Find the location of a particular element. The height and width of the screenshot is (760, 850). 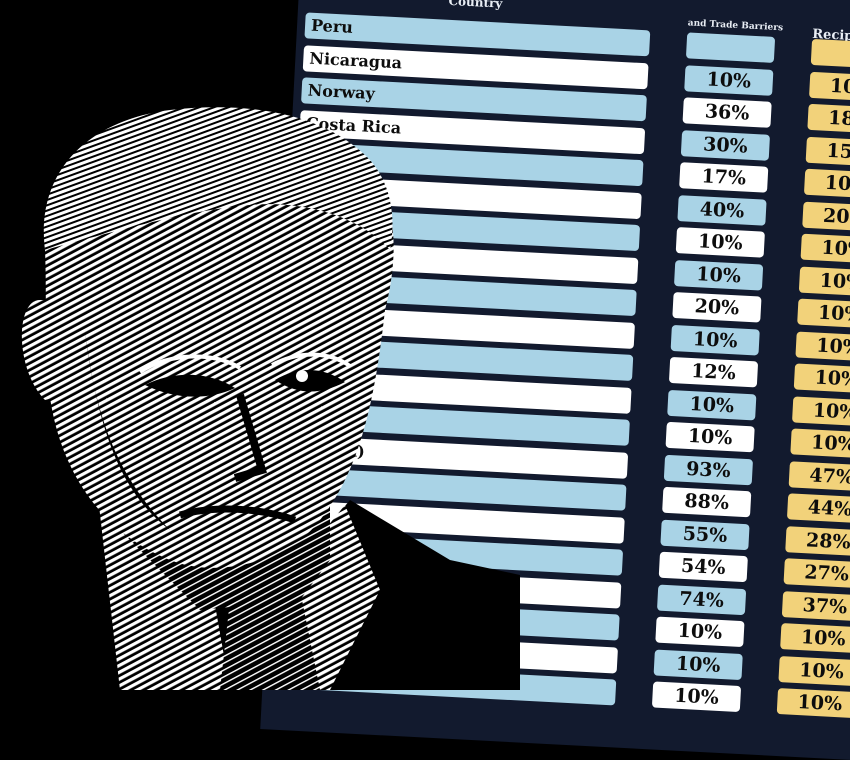

right-eye-shape is located at coordinates (310, 381).